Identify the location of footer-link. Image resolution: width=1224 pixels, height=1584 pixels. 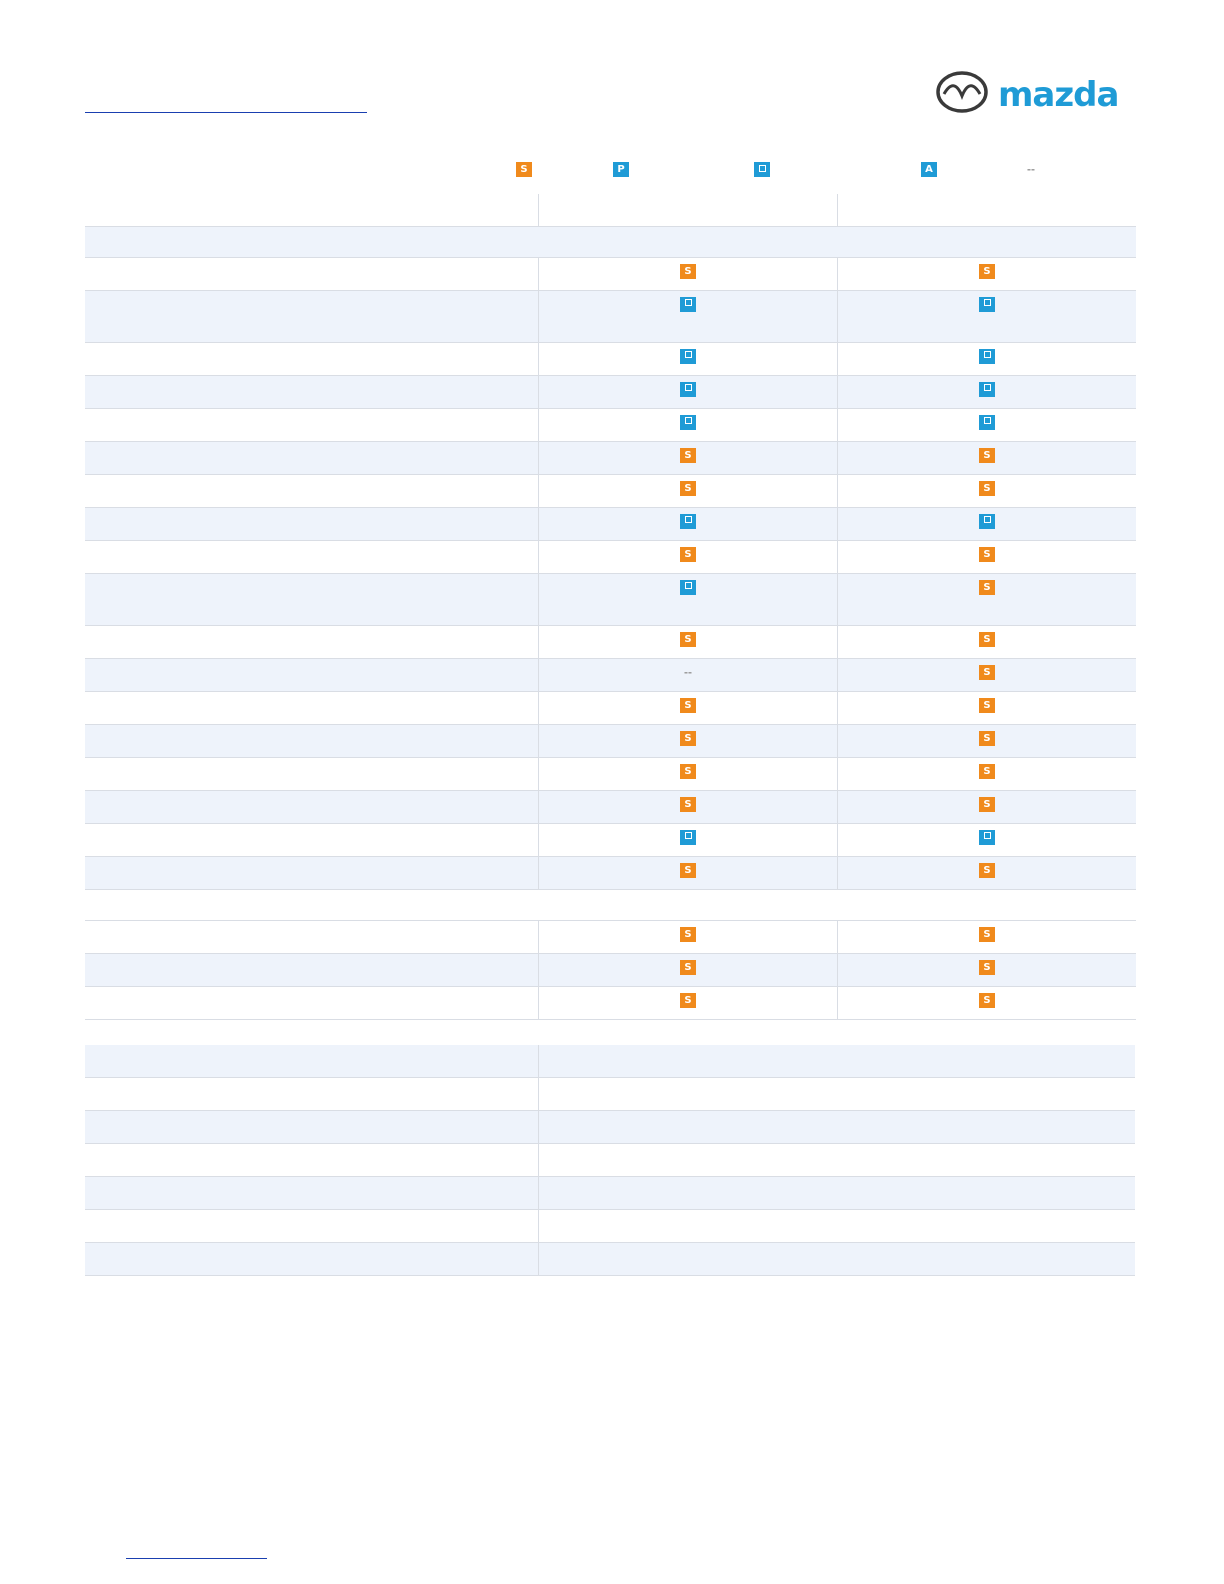
(196, 1550).